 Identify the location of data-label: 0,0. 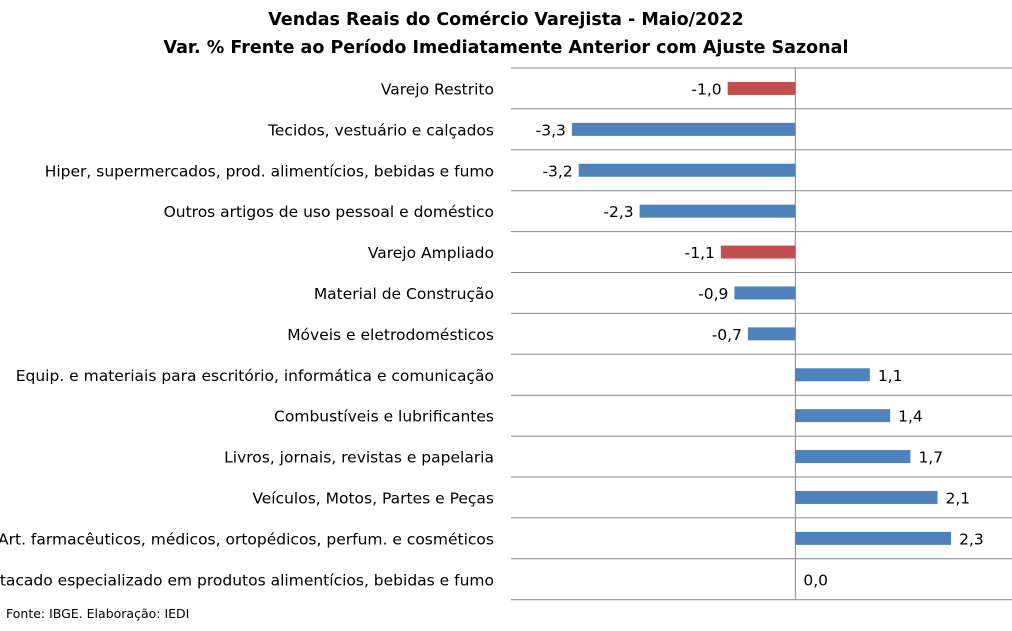
(815, 580).